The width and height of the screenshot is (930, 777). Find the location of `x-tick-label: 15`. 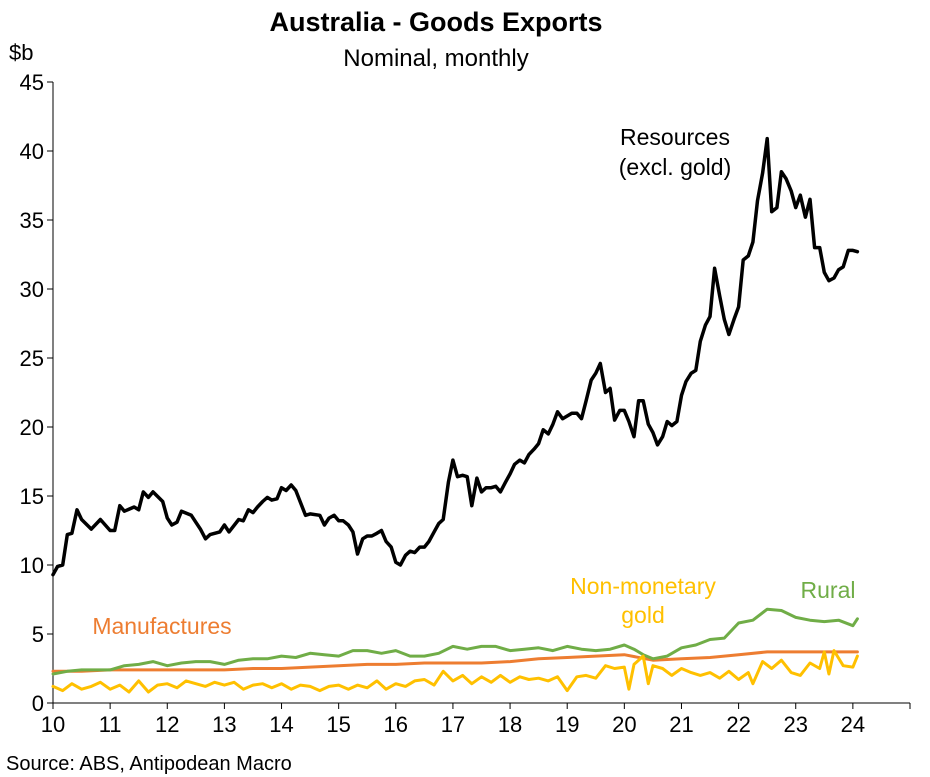

x-tick-label: 15 is located at coordinates (338, 724).